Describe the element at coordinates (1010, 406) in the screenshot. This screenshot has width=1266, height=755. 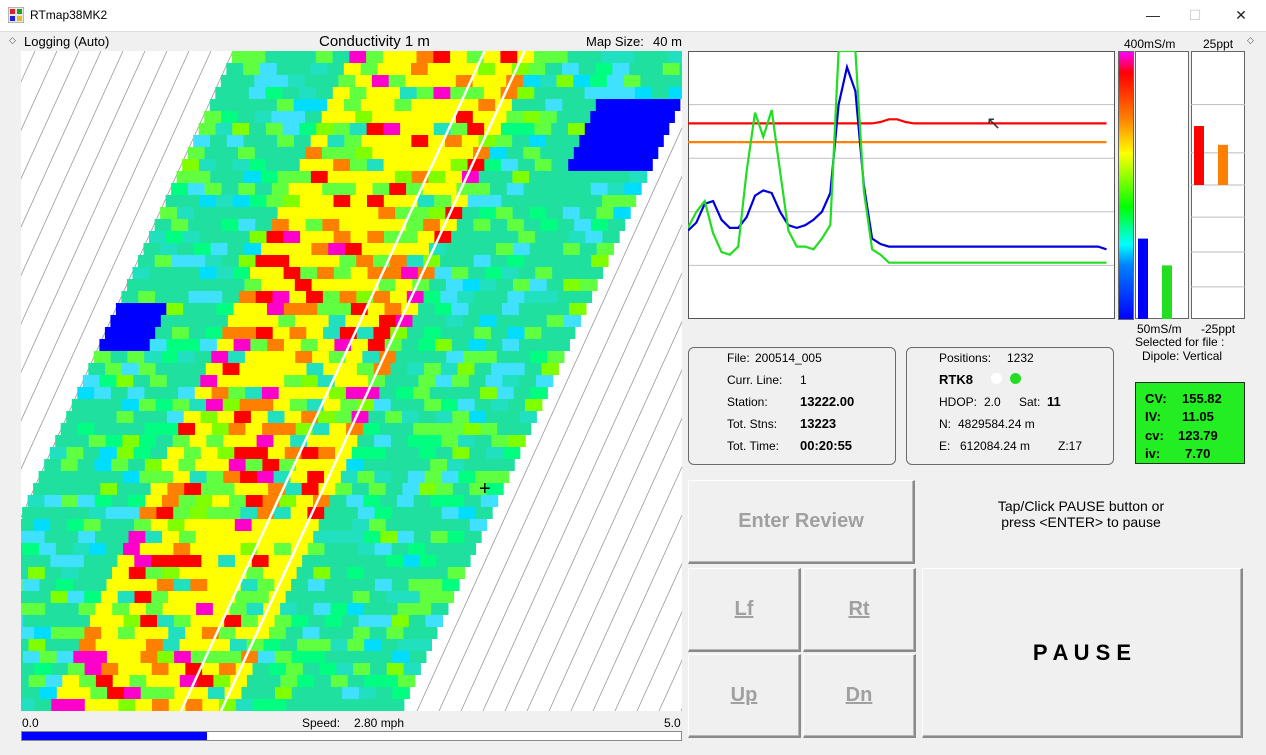
I see `gps-panel` at that location.